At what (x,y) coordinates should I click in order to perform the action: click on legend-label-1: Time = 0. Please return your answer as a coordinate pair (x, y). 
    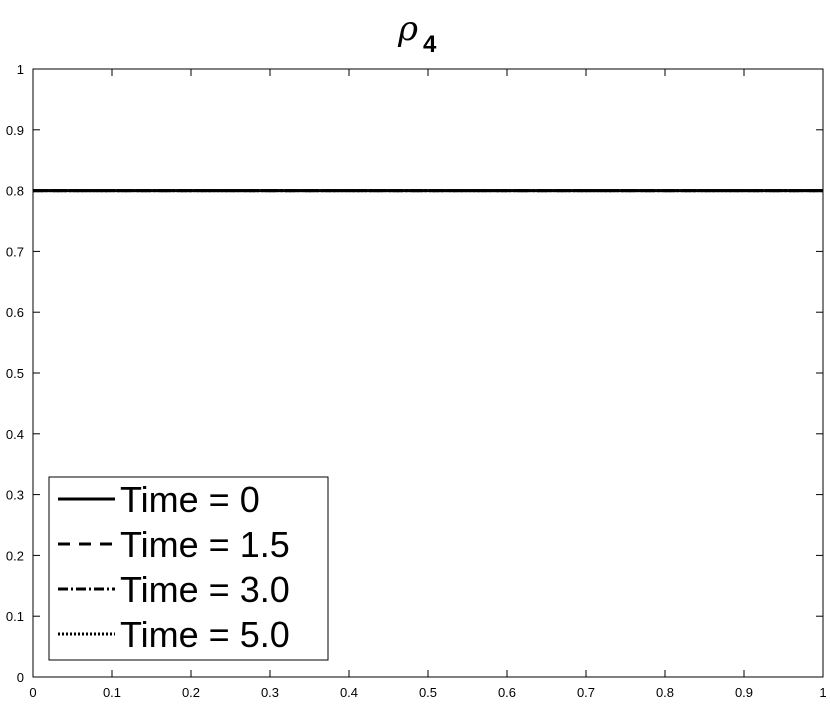
    Looking at the image, I should click on (190, 499).